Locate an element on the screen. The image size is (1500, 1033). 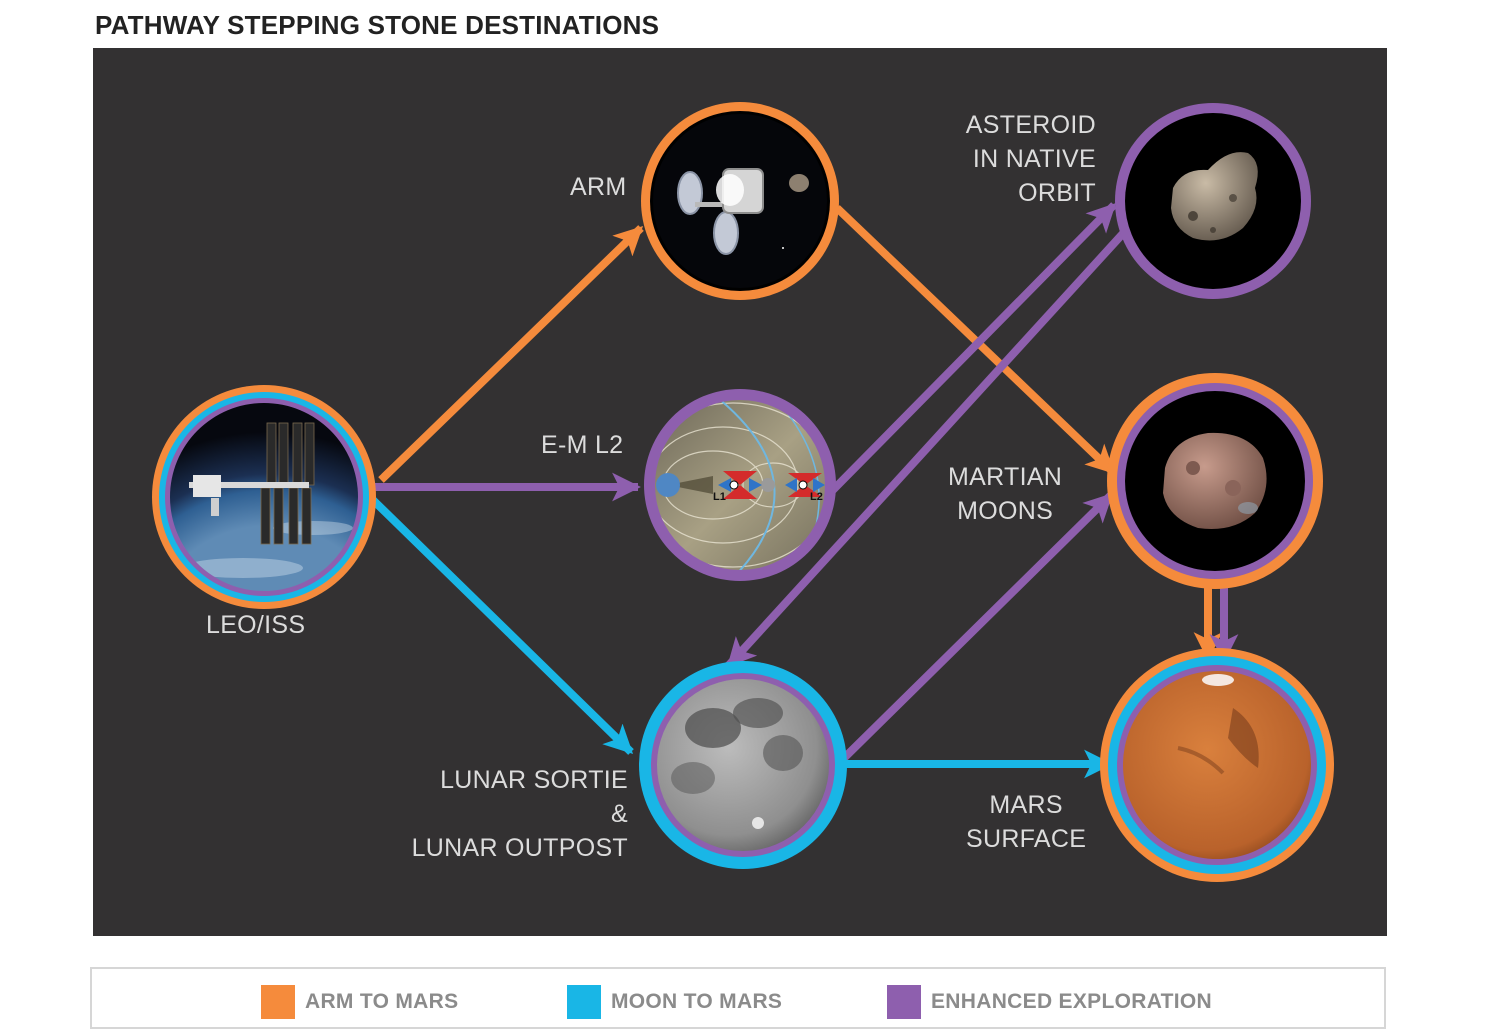
node-martian-moons is located at coordinates (1215, 481).